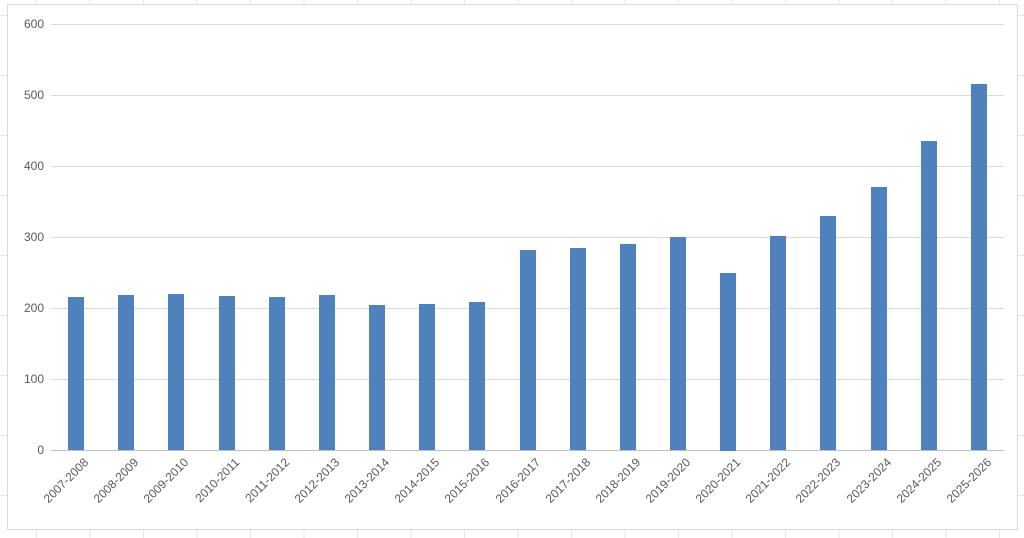 The width and height of the screenshot is (1024, 538). Describe the element at coordinates (40, 450) in the screenshot. I see `y-tick-label: 0` at that location.